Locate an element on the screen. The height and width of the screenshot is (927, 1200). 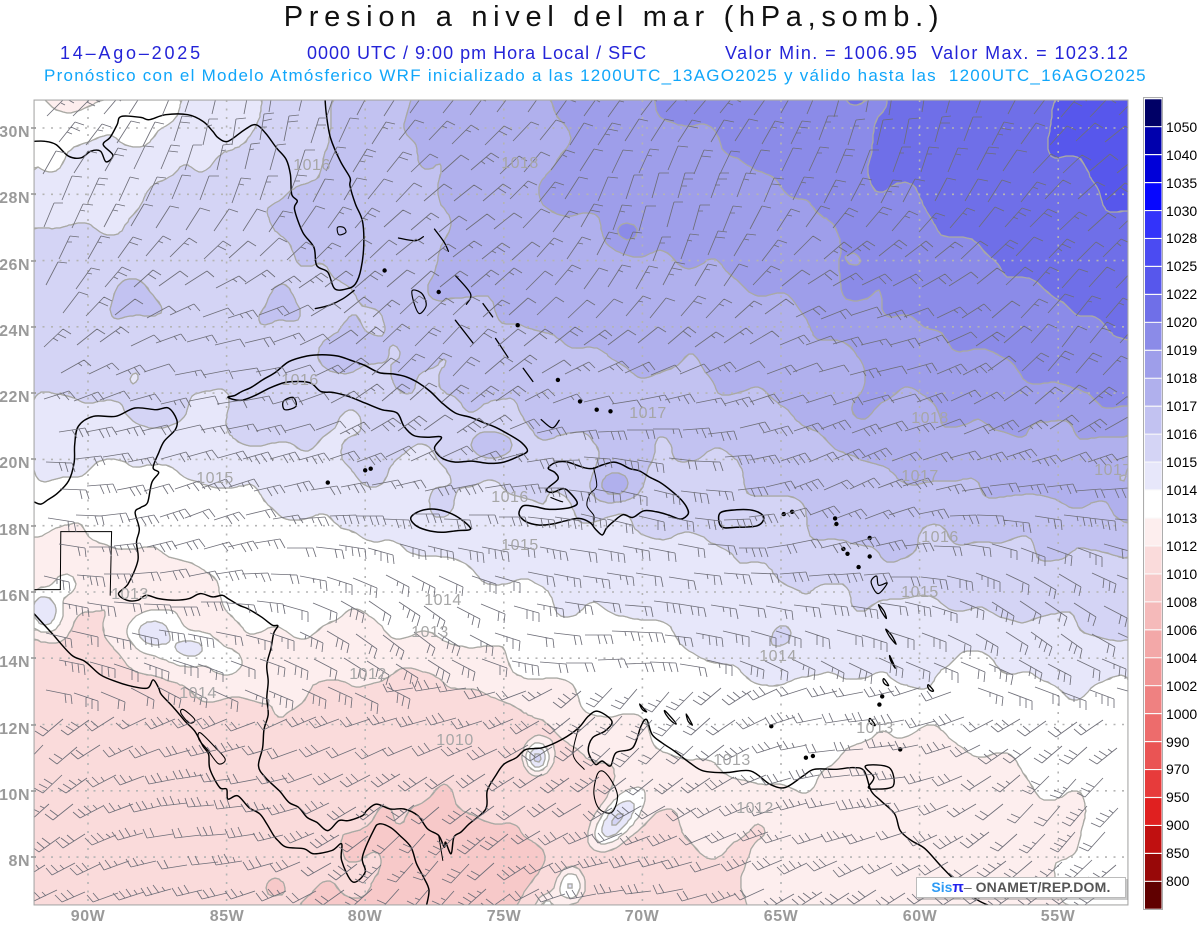
svg-text: 800 is located at coordinates (1178, 881).